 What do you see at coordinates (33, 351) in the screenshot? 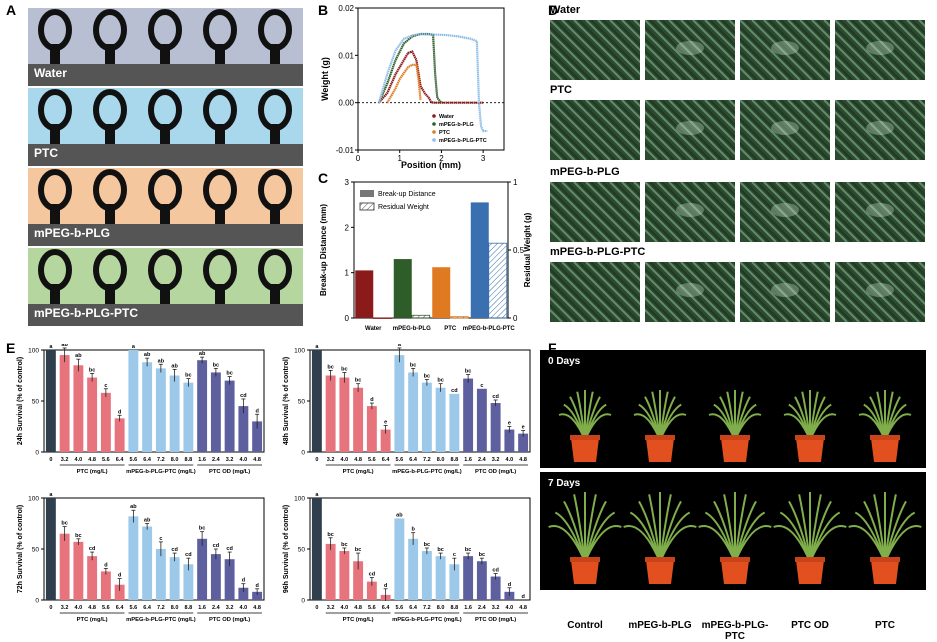
I see `y-tick-label: 100` at bounding box center [33, 351].